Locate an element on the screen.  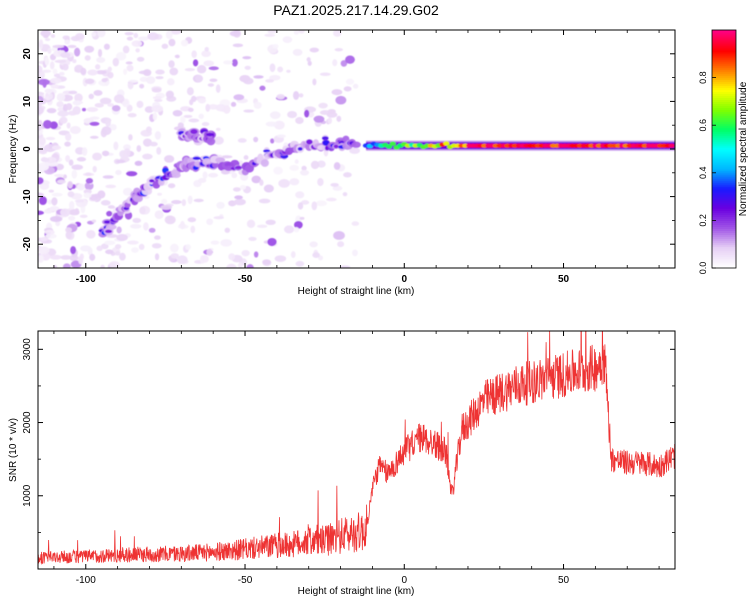
snr-y-tick-label: 1000 is located at coordinates (27, 495).